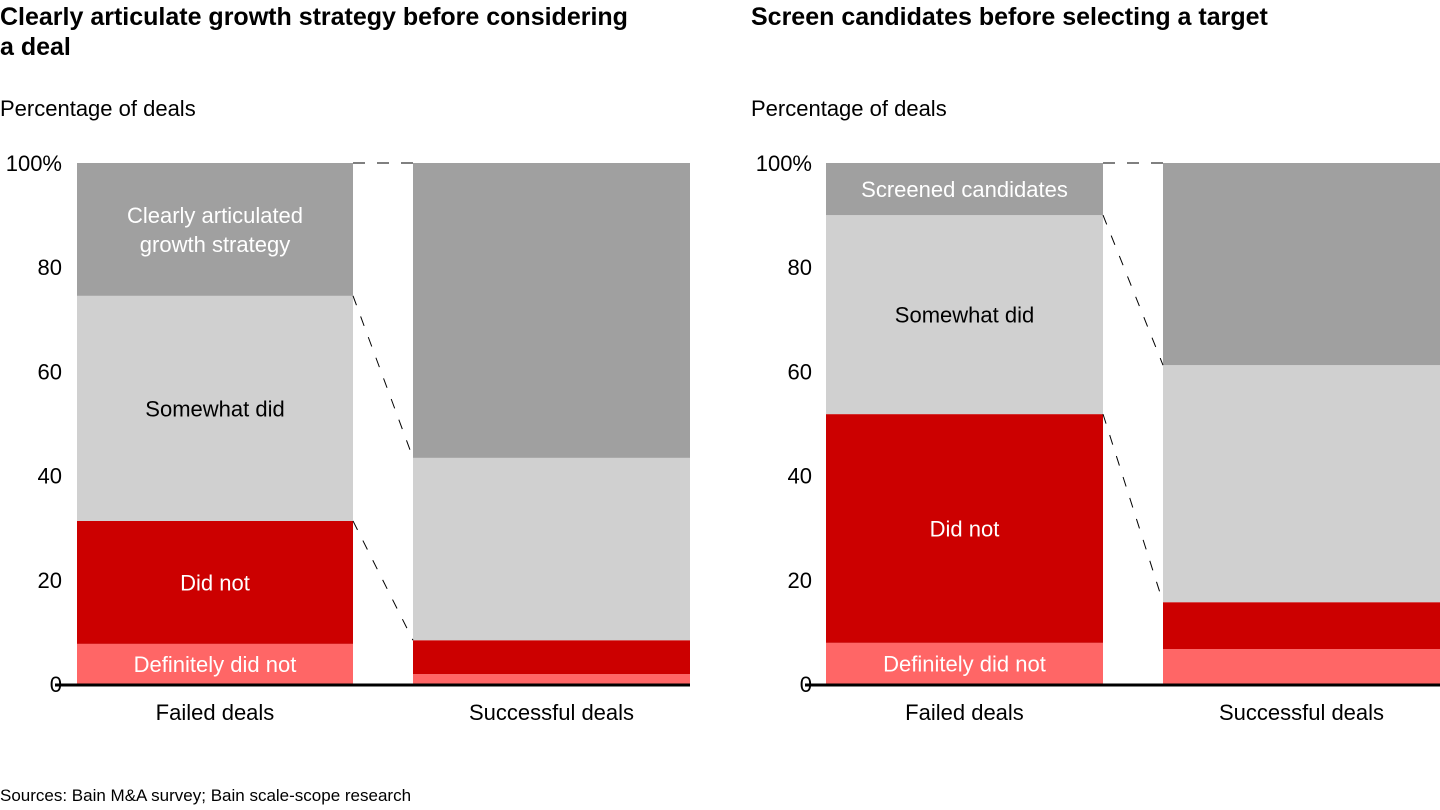  What do you see at coordinates (551, 712) in the screenshot?
I see `chart-1-x-category-label: Successful deals` at bounding box center [551, 712].